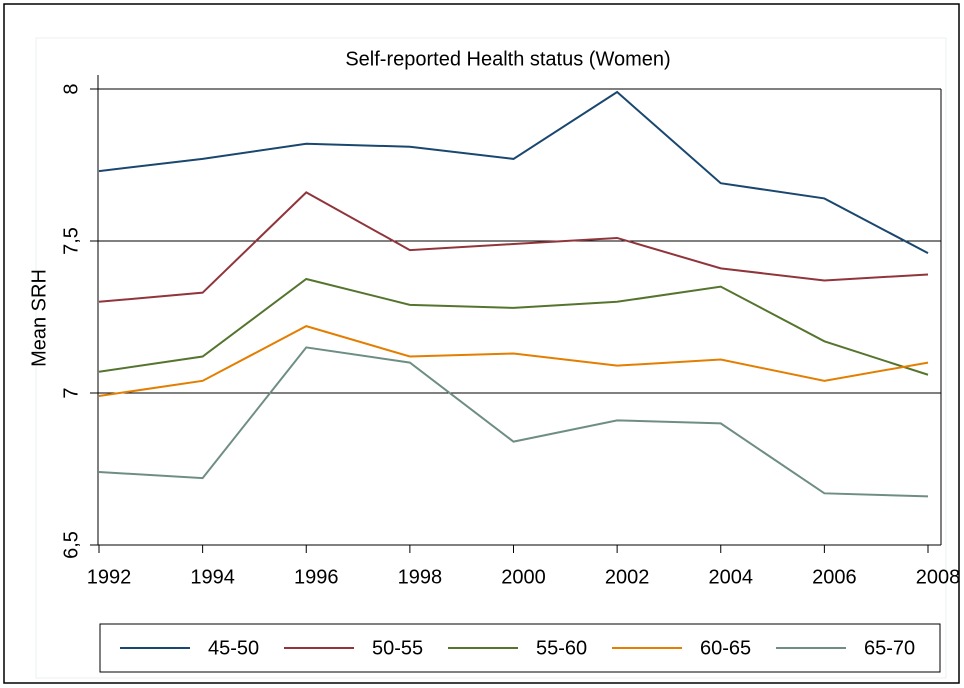  I want to click on x-tick-label: 1992, so click(109, 577).